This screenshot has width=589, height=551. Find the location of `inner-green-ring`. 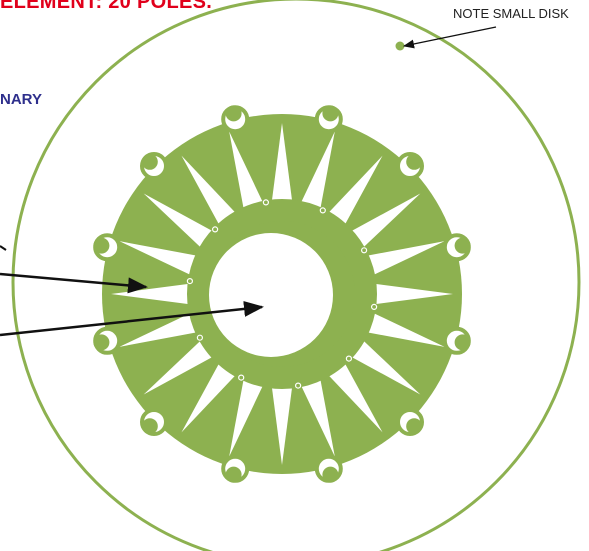

inner-green-ring is located at coordinates (282, 294).